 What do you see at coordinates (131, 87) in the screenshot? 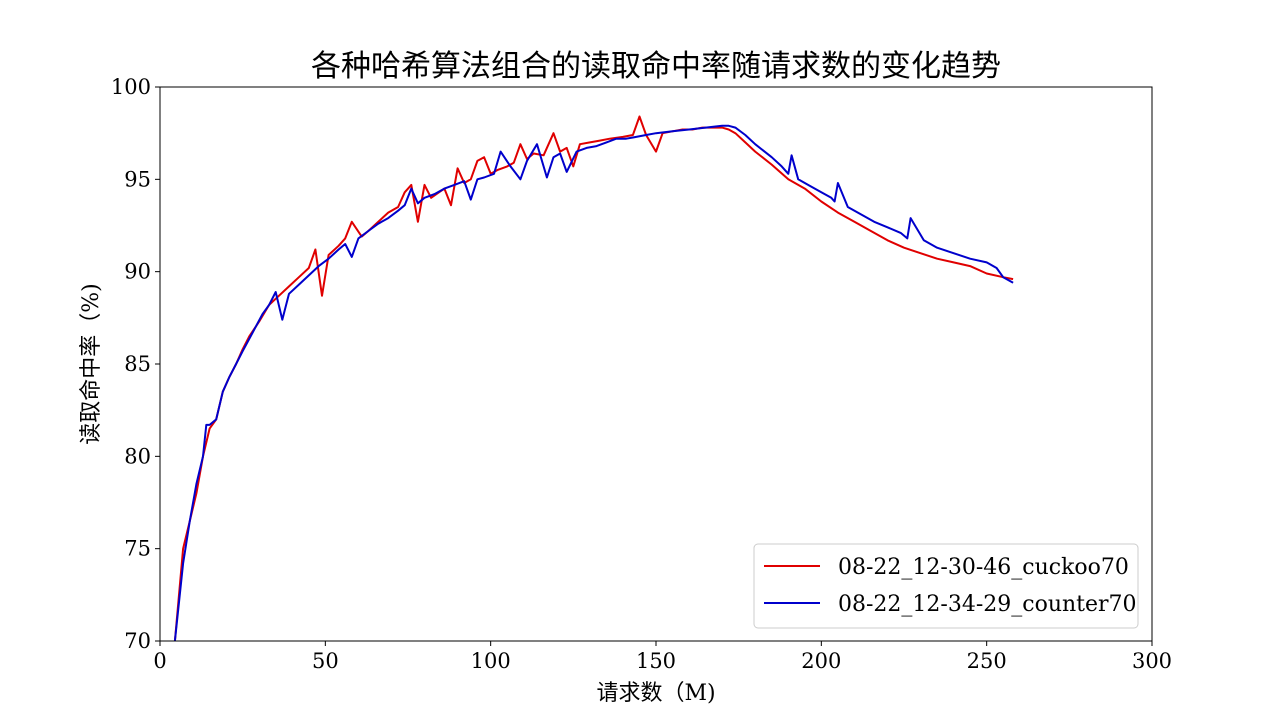
I see `y-tick-label: 100` at bounding box center [131, 87].